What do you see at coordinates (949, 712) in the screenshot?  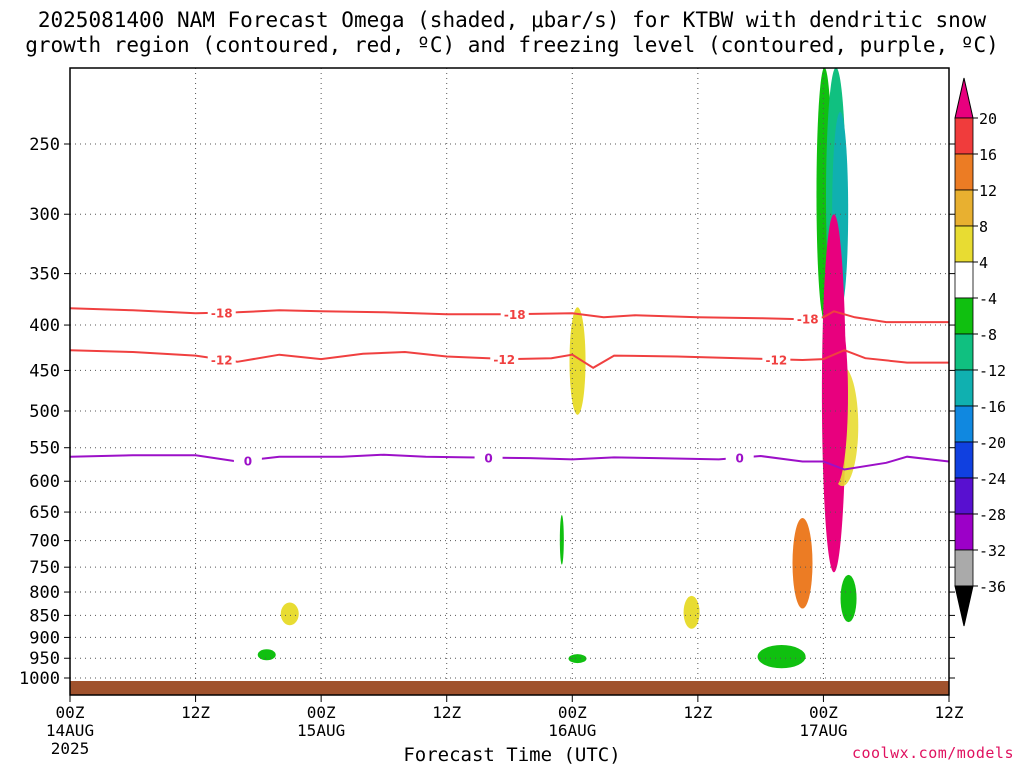 I see `x-tick-label-7: 12Z` at bounding box center [949, 712].